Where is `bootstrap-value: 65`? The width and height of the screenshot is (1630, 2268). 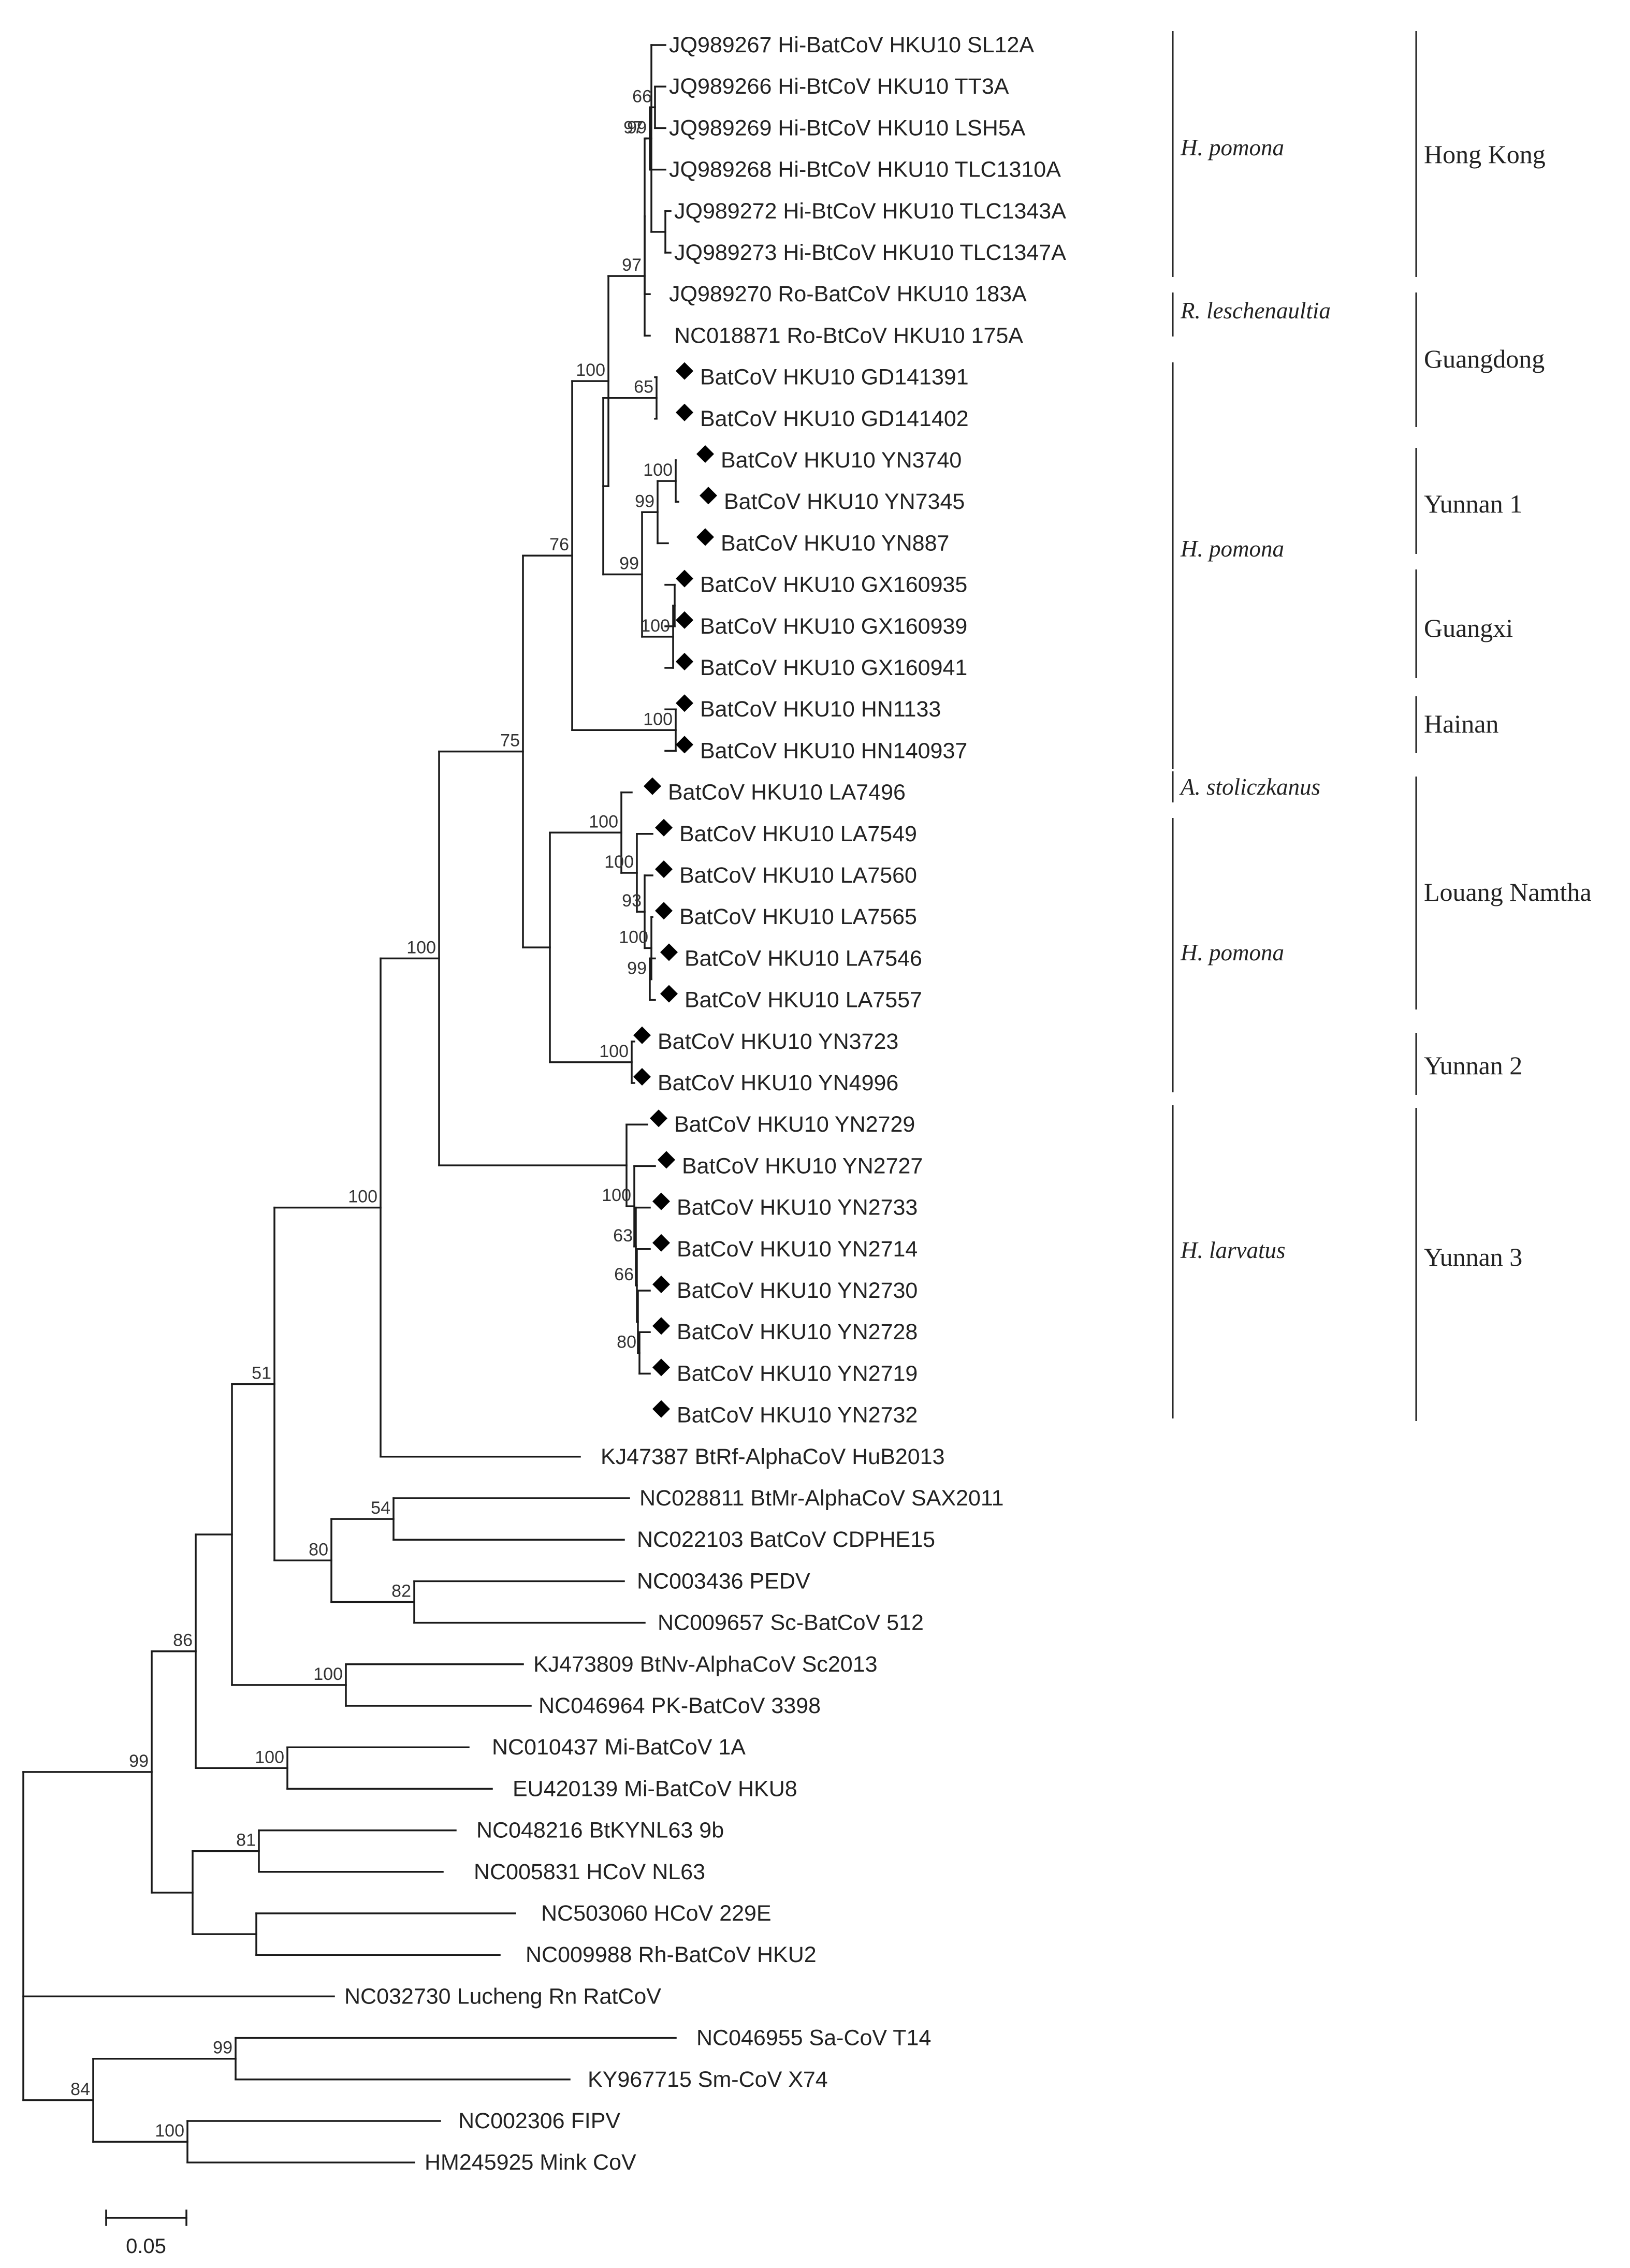
bootstrap-value: 65 is located at coordinates (643, 387).